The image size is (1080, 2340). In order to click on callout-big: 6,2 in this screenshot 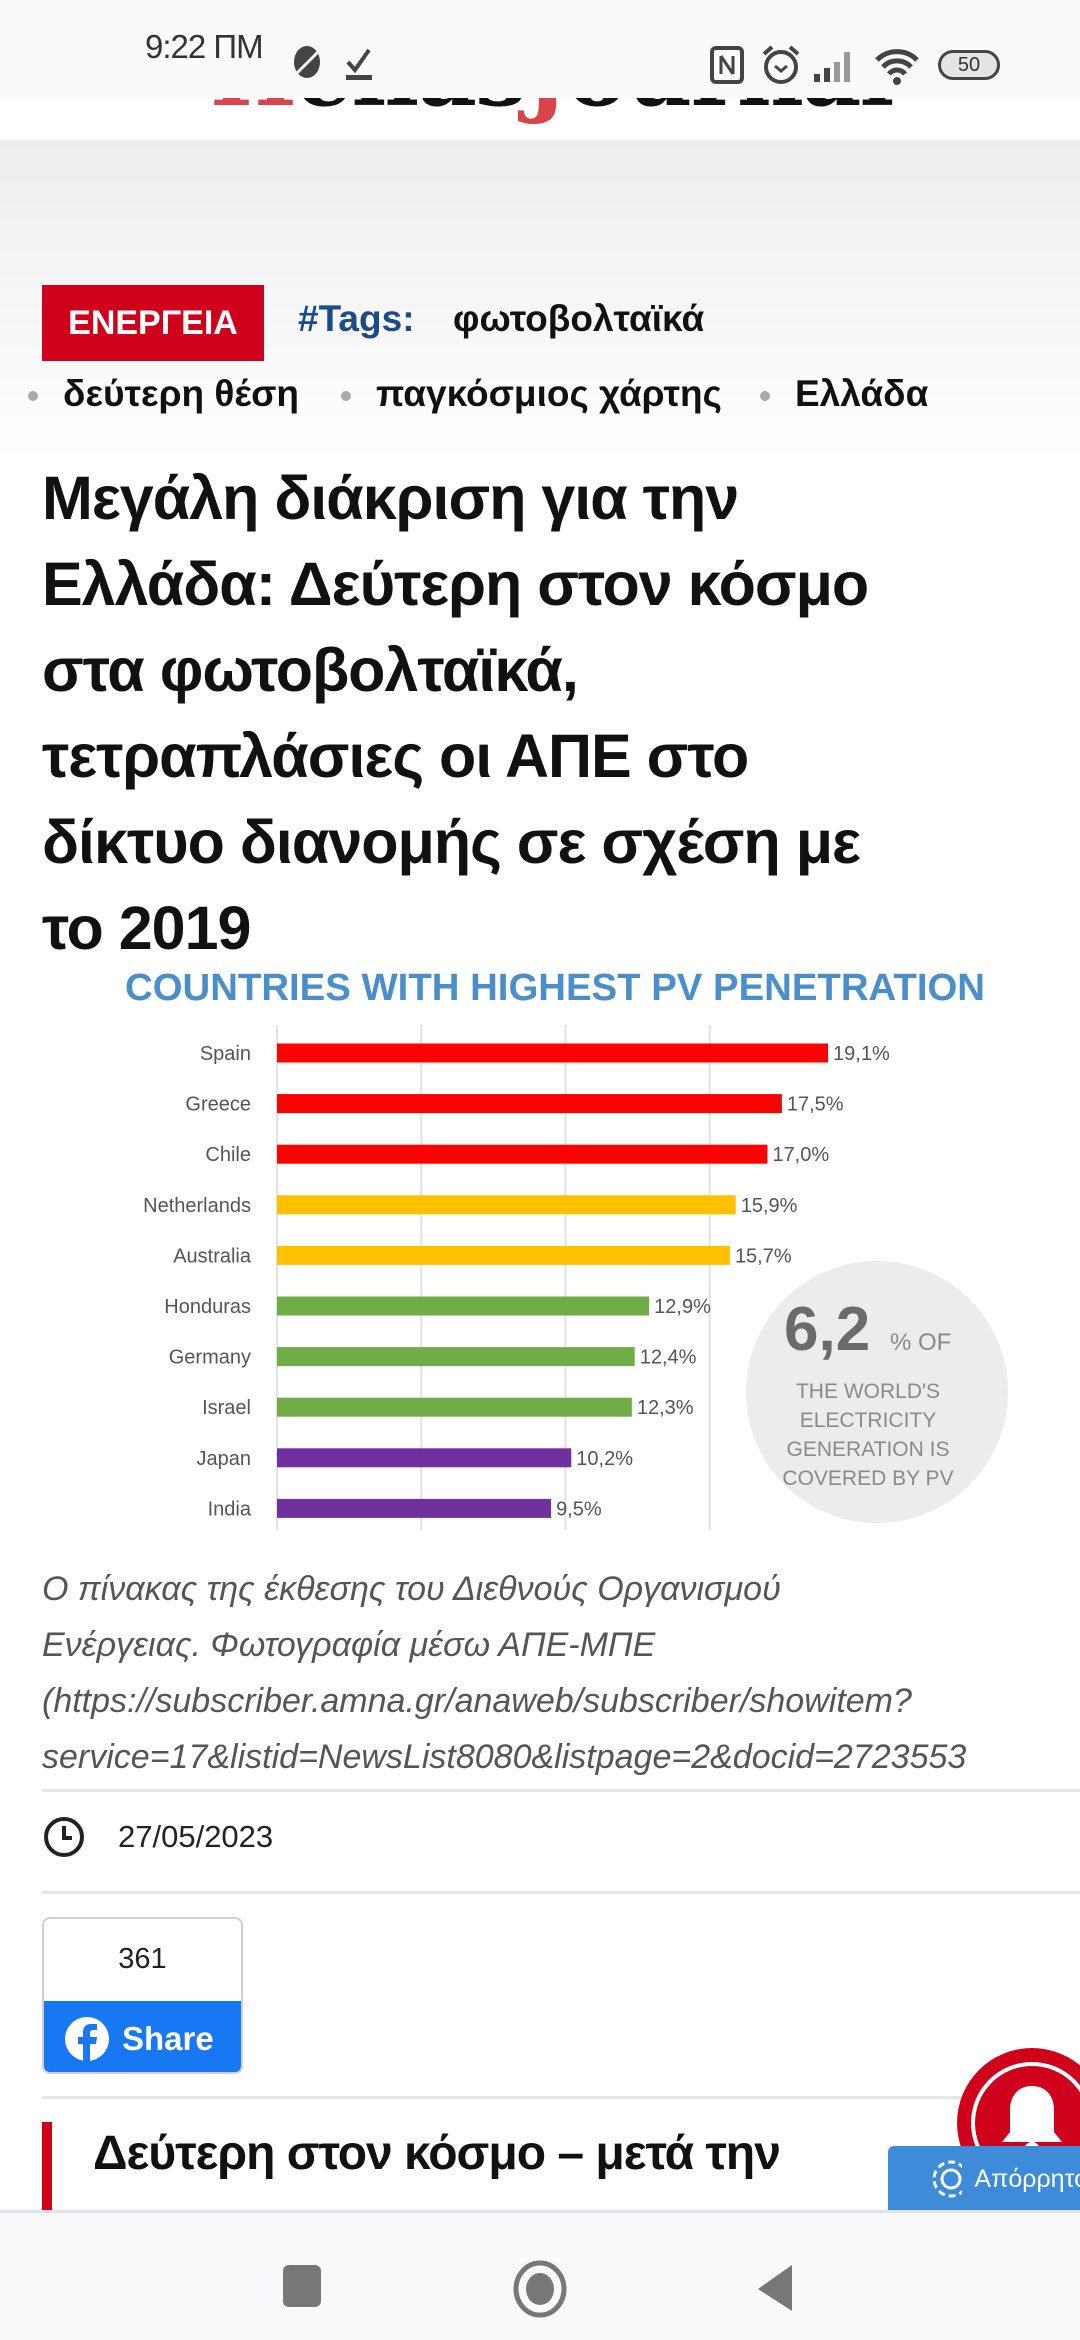, I will do `click(827, 1329)`.